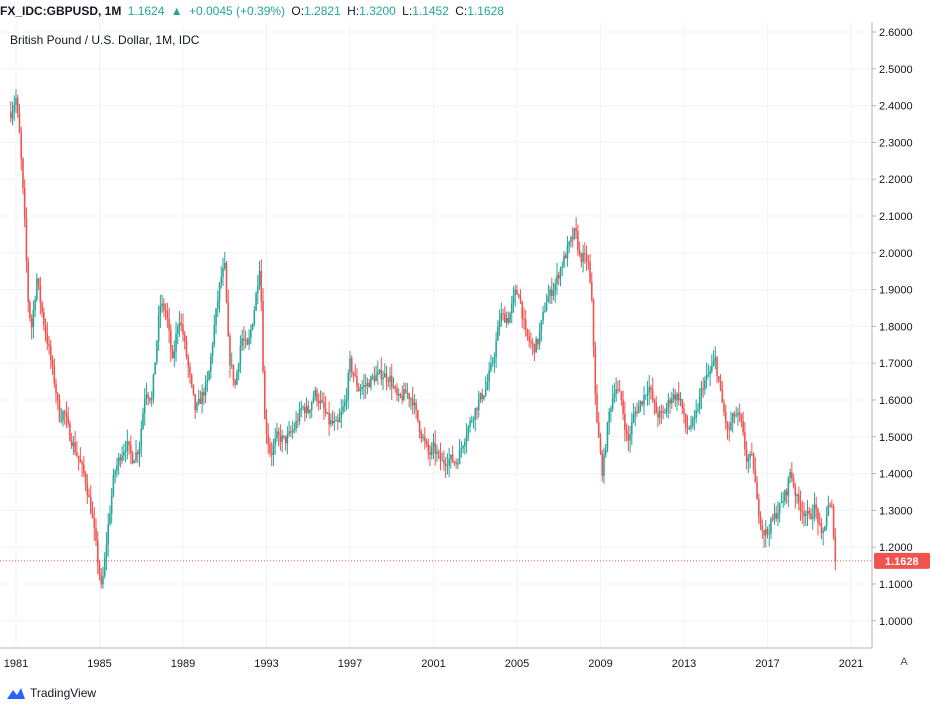 The height and width of the screenshot is (706, 932). Describe the element at coordinates (350, 664) in the screenshot. I see `time-tick-label: 1997` at that location.